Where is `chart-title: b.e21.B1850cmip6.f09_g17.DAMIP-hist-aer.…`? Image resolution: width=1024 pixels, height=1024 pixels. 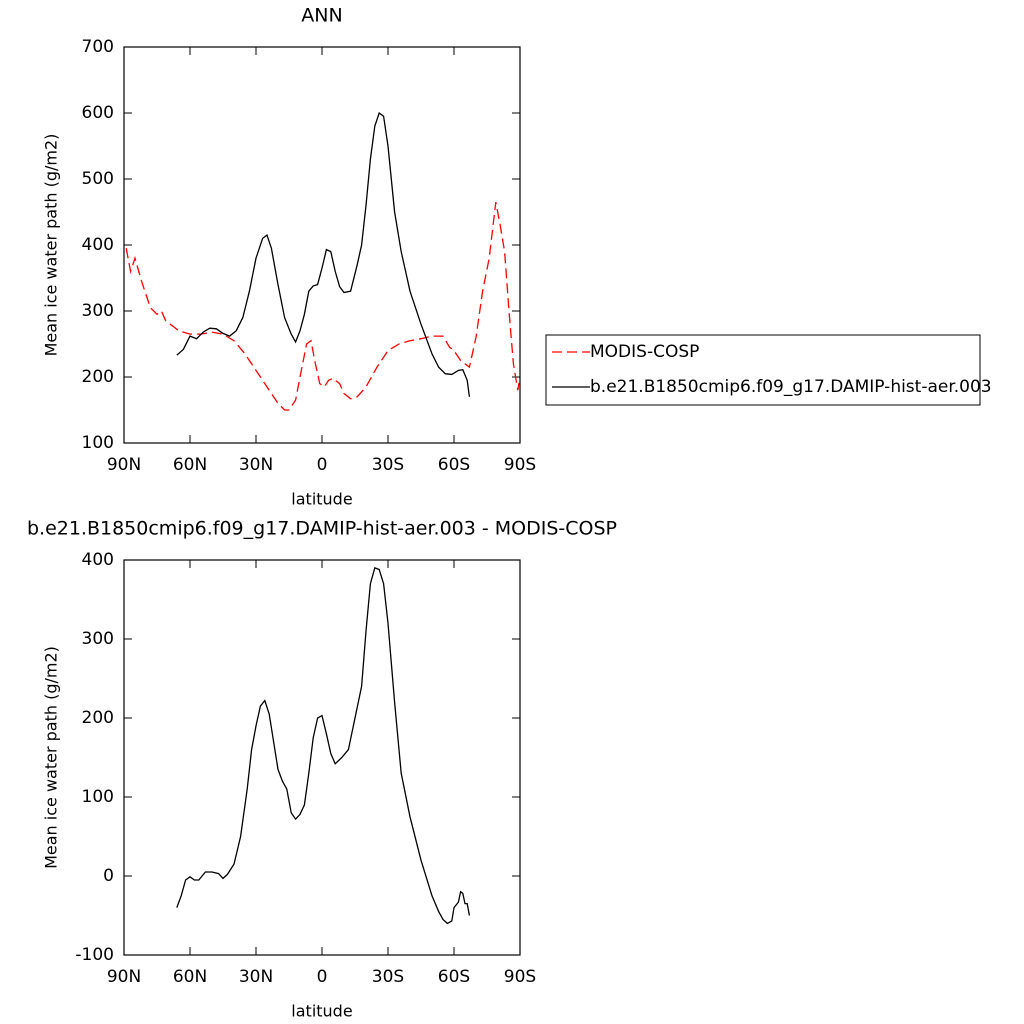 chart-title: b.e21.B1850cmip6.f09_g17.DAMIP-hist-aer.… is located at coordinates (322, 529).